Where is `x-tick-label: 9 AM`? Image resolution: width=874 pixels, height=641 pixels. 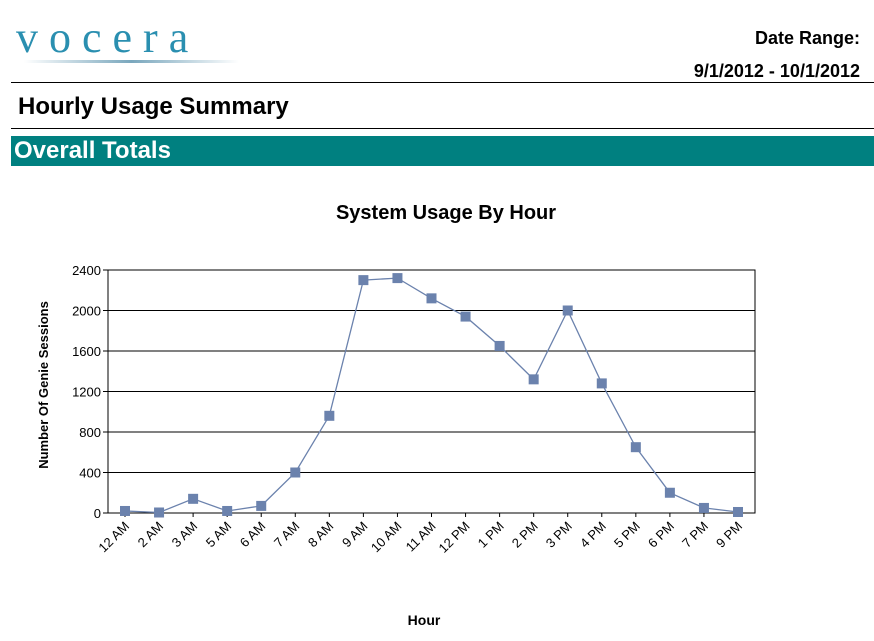 x-tick-label: 9 AM is located at coordinates (355, 535).